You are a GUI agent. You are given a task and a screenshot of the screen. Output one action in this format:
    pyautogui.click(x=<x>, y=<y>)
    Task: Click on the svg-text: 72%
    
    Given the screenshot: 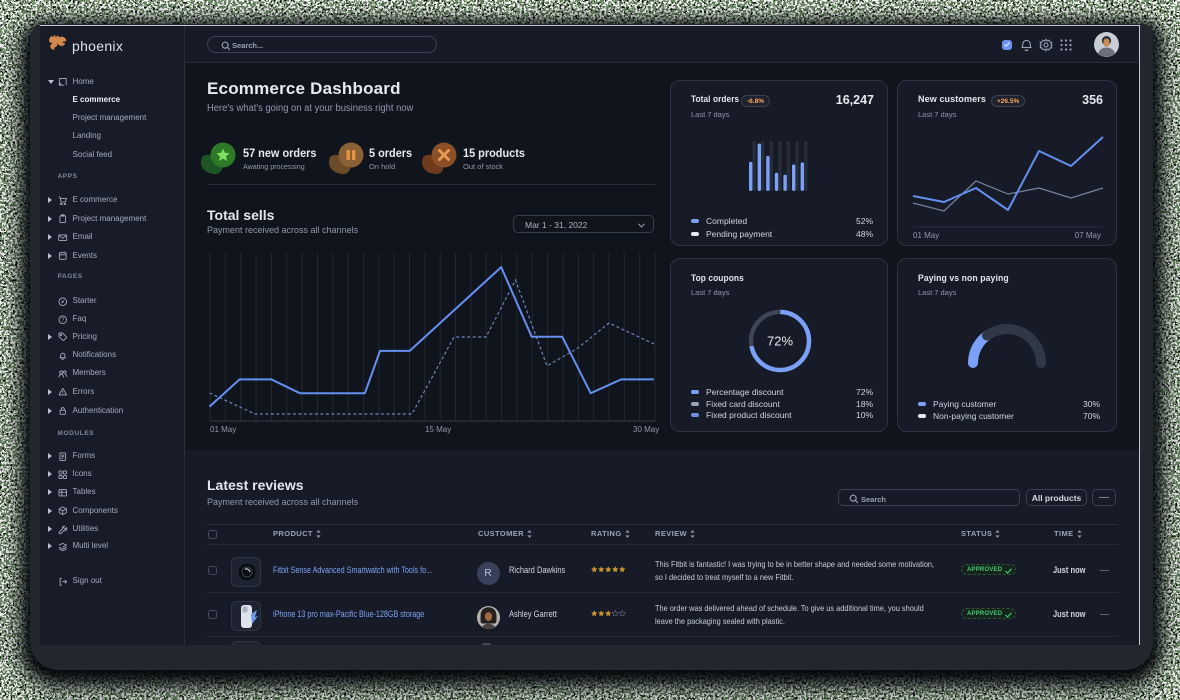 What is the action you would take?
    pyautogui.click(x=780, y=340)
    